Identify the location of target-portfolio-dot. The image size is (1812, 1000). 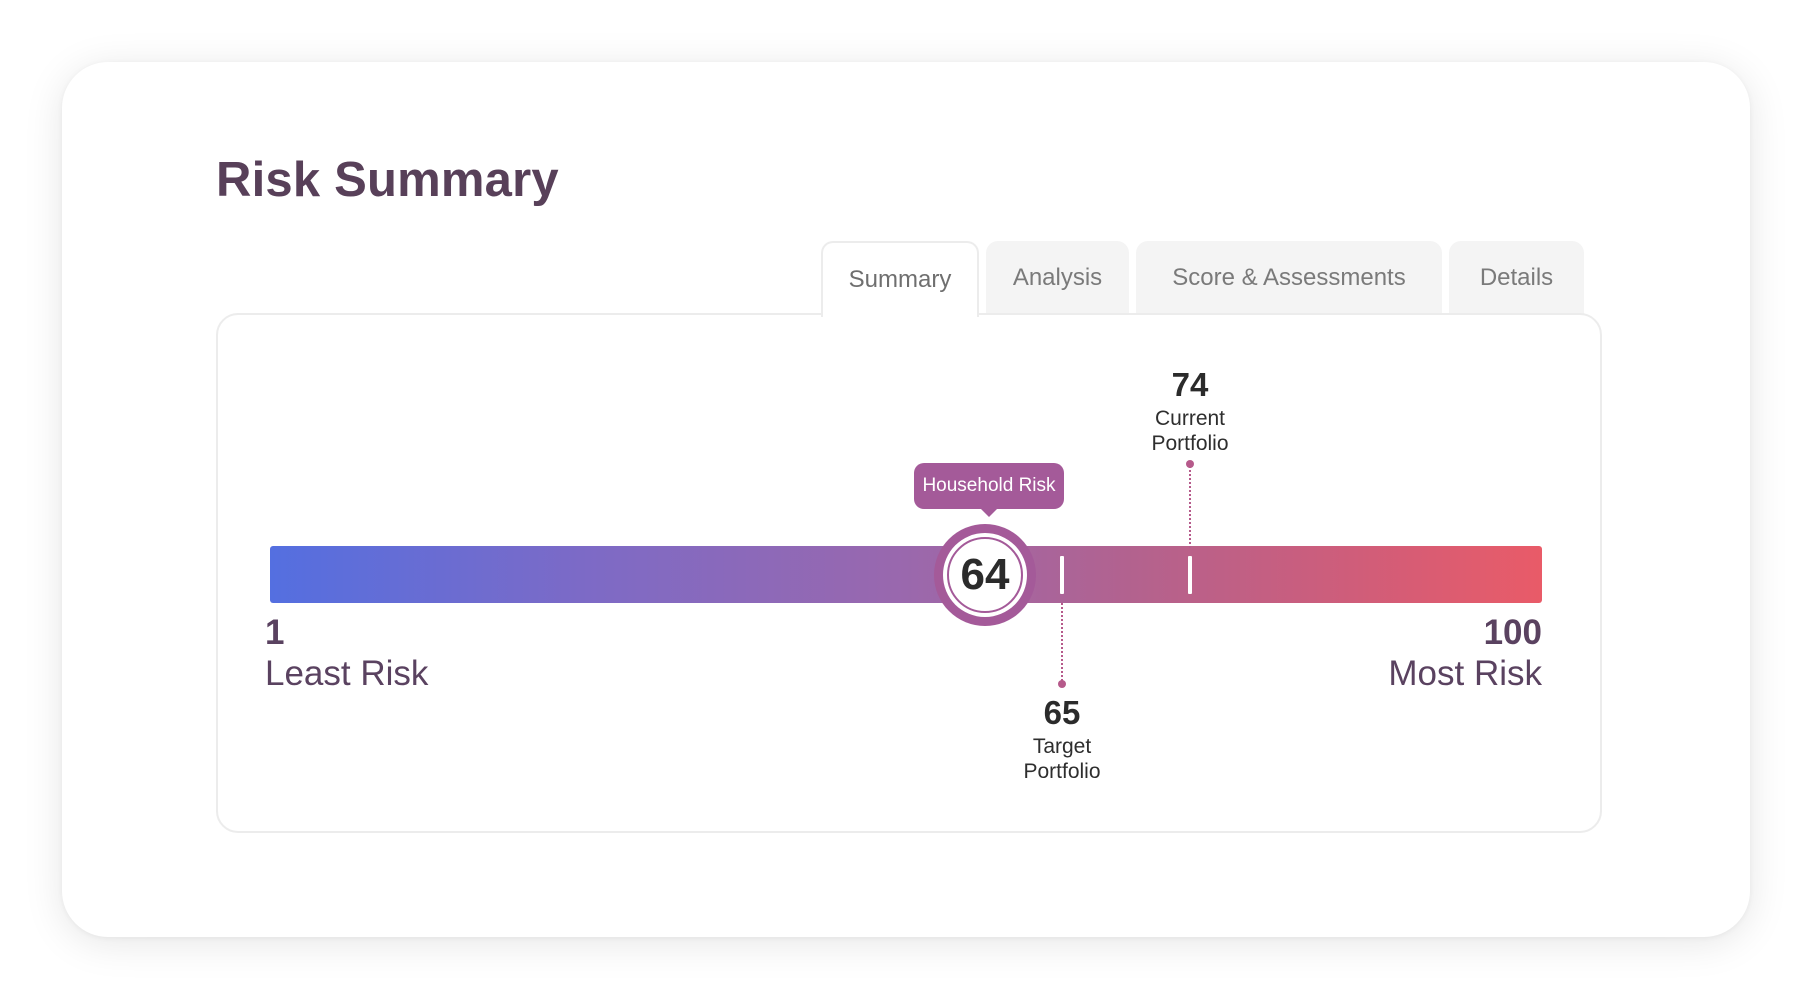
(1062, 684).